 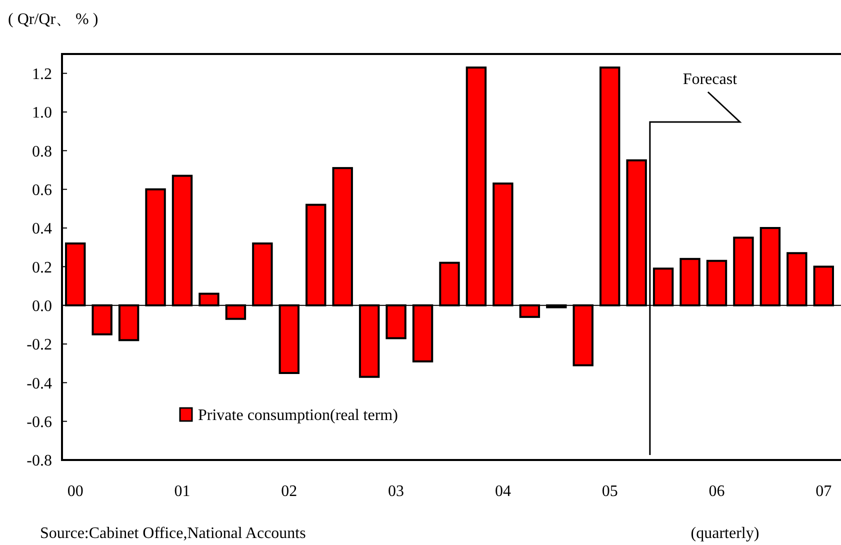 I want to click on source-note: Source:Cabinet Office,National Accounts, so click(x=173, y=533).